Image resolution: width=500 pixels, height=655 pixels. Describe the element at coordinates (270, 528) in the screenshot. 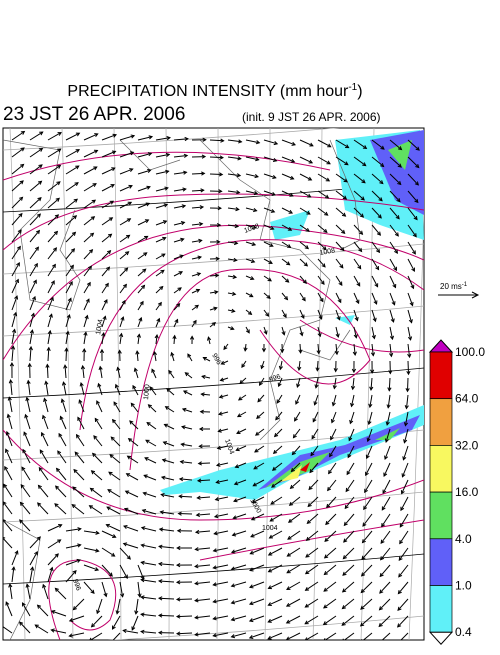

I see `contour-label: 1004` at that location.